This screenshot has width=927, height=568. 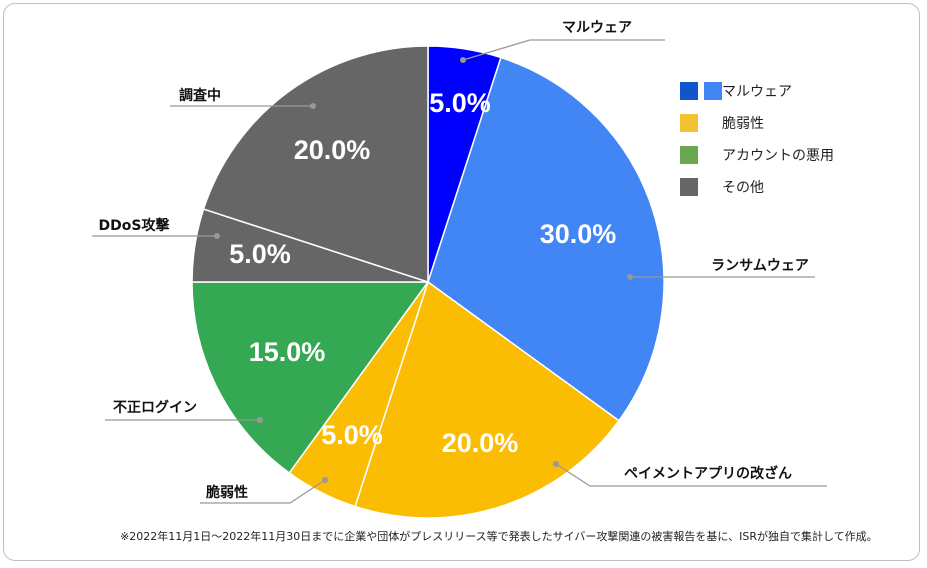 What do you see at coordinates (713, 91) in the screenshot?
I see `legend-swatch-malware-light` at bounding box center [713, 91].